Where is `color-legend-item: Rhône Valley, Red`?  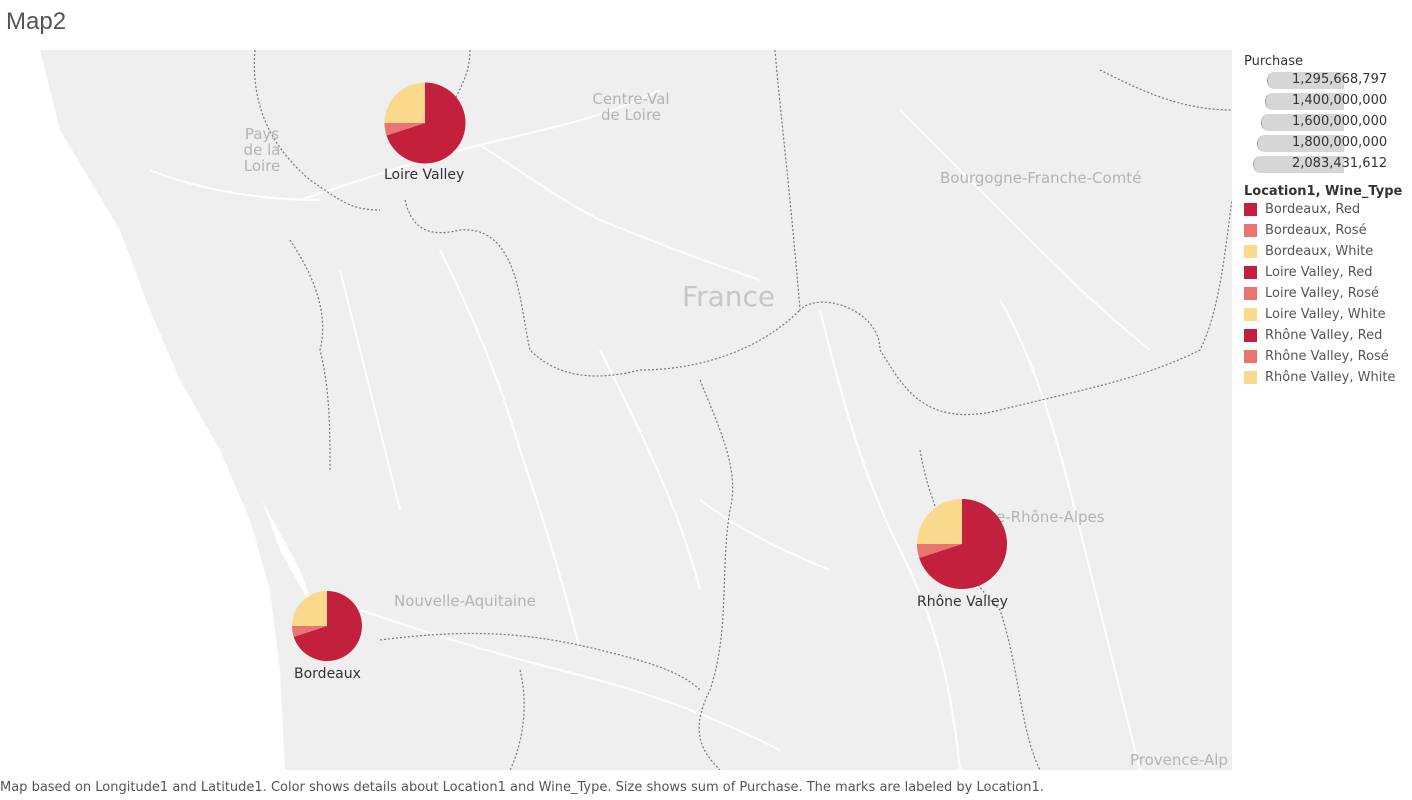 color-legend-item: Rhône Valley, Red is located at coordinates (1328, 335).